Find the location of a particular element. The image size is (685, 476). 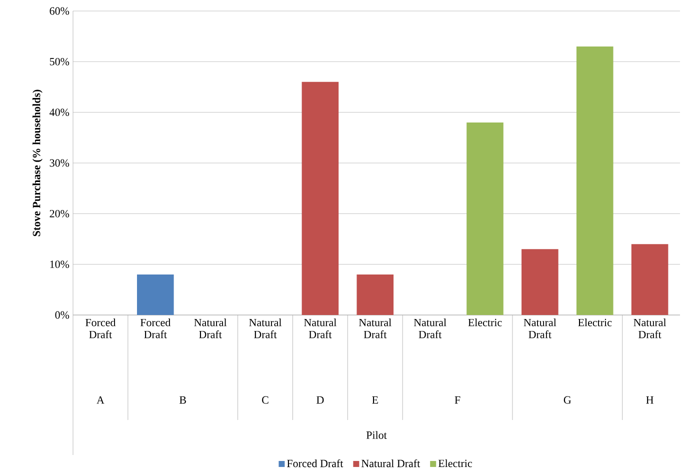

text: H is located at coordinates (650, 400).